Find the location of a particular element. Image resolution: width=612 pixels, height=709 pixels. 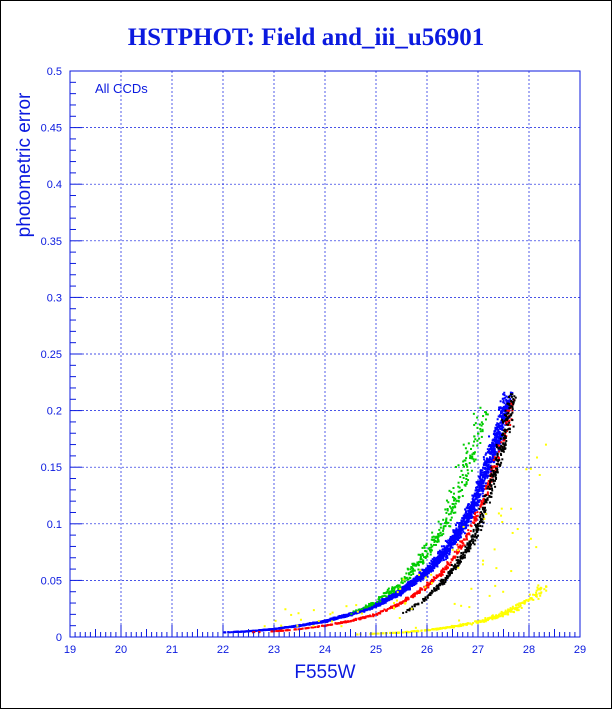

y-tick-label: 0 is located at coordinates (59, 638).